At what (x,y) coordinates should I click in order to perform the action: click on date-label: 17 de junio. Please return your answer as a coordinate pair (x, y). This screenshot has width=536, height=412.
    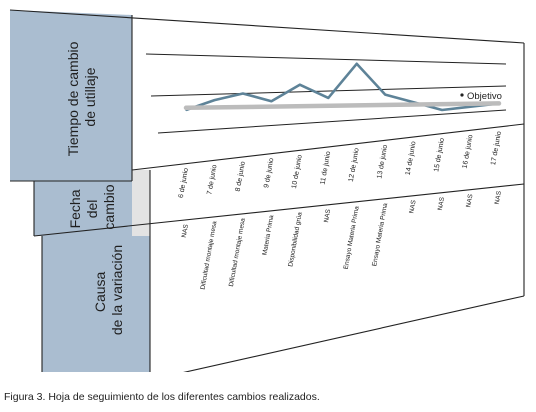
    Looking at the image, I should click on (496, 148).